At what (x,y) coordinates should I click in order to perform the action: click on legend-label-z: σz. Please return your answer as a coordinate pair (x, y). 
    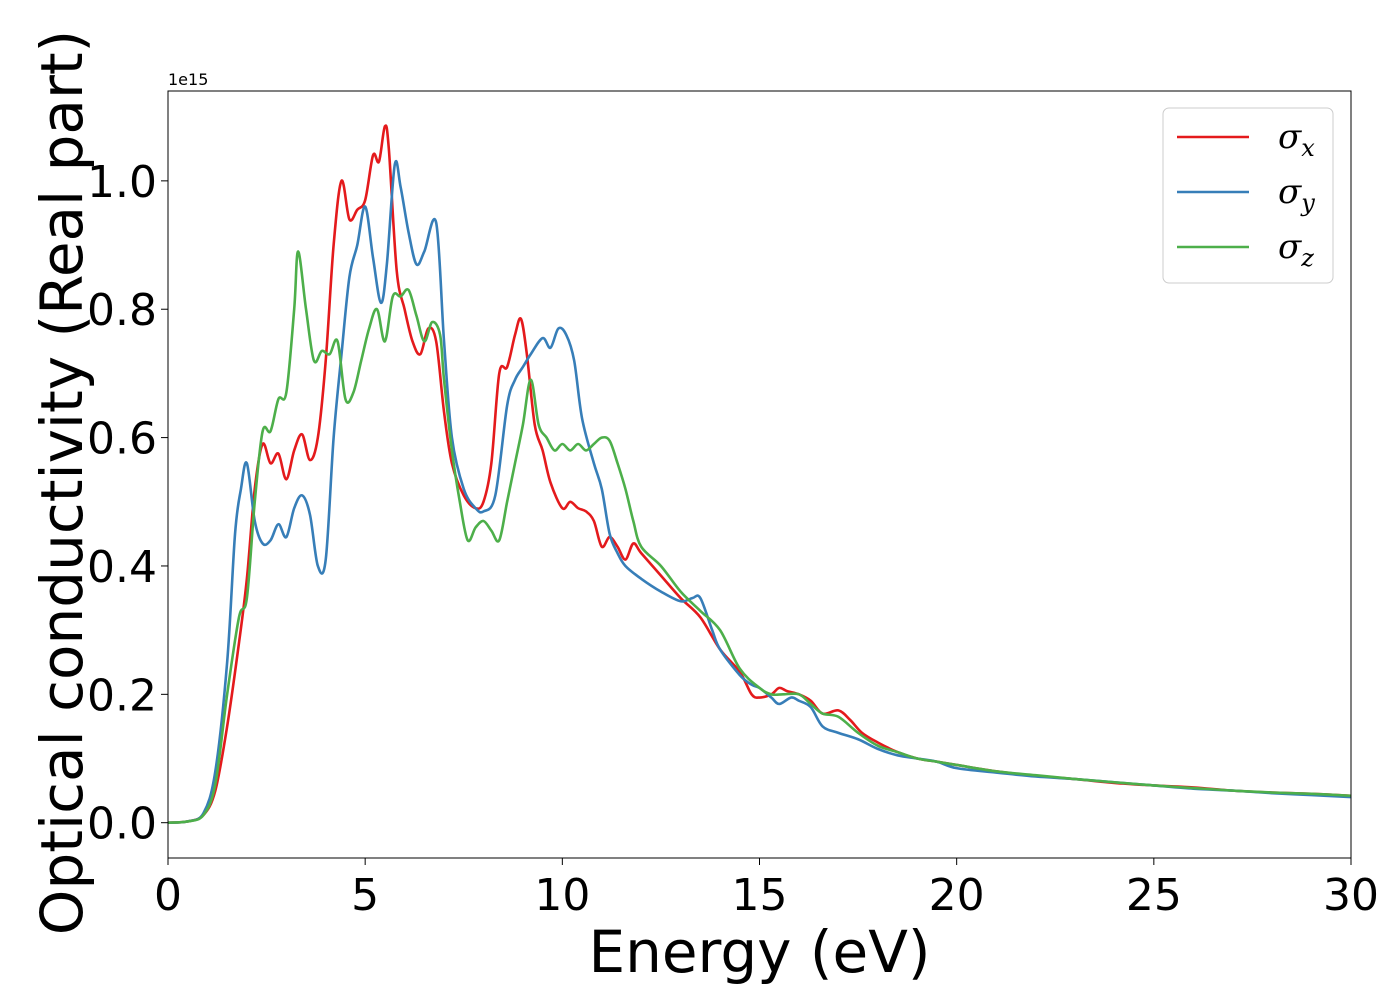
    Looking at the image, I should click on (1296, 249).